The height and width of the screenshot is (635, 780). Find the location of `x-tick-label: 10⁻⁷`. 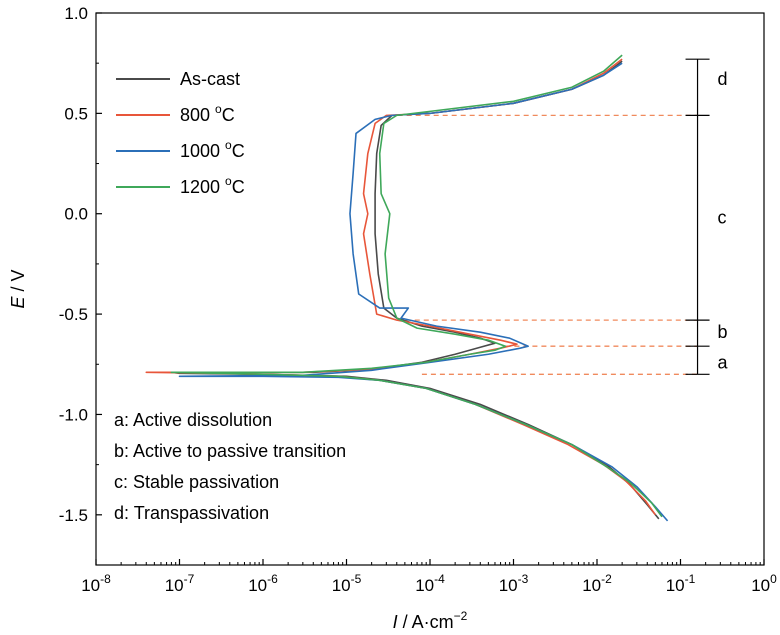

x-tick-label: 10⁻⁷ is located at coordinates (180, 583).